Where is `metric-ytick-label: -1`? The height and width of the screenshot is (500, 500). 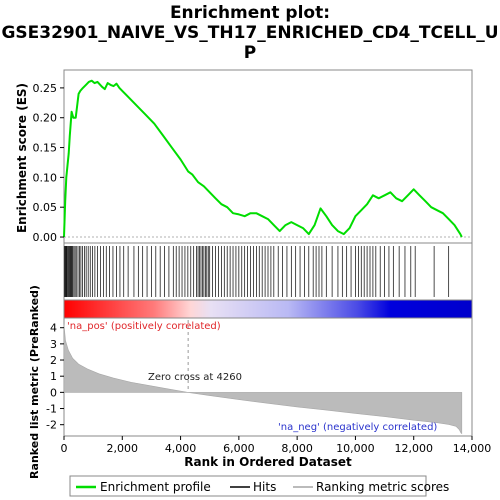 metric-ytick-label: -1 is located at coordinates (51, 409).